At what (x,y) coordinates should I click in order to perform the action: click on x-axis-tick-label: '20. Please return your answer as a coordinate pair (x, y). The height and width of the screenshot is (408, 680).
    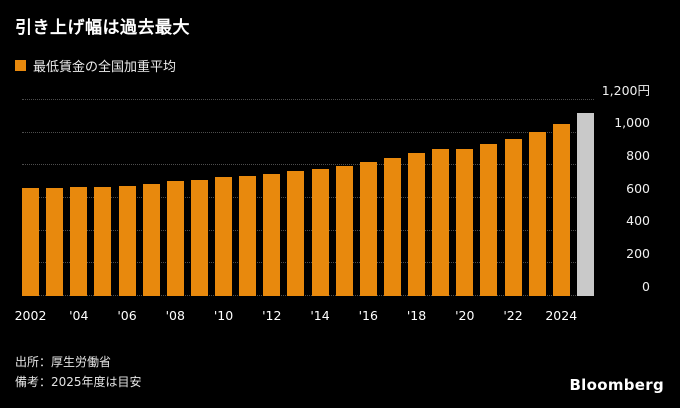
    Looking at the image, I should click on (465, 315).